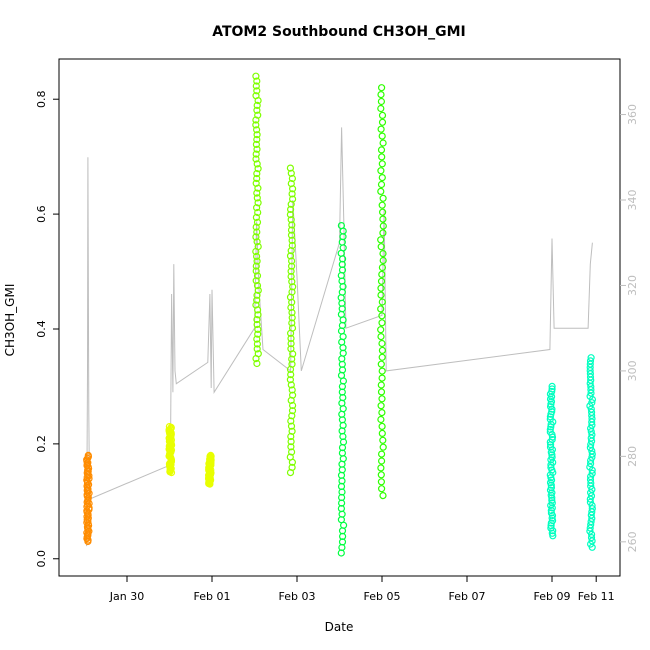  What do you see at coordinates (211, 455) in the screenshot?
I see `series-2-point` at bounding box center [211, 455].